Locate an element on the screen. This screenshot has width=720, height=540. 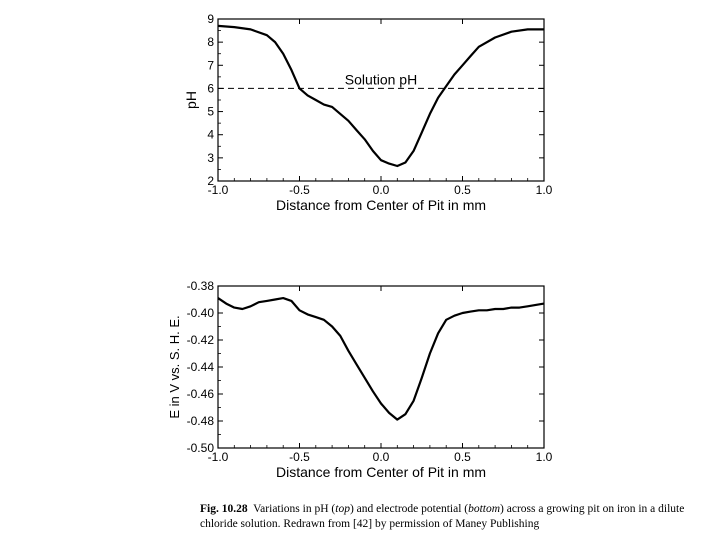
potential-series-line is located at coordinates (381, 359).